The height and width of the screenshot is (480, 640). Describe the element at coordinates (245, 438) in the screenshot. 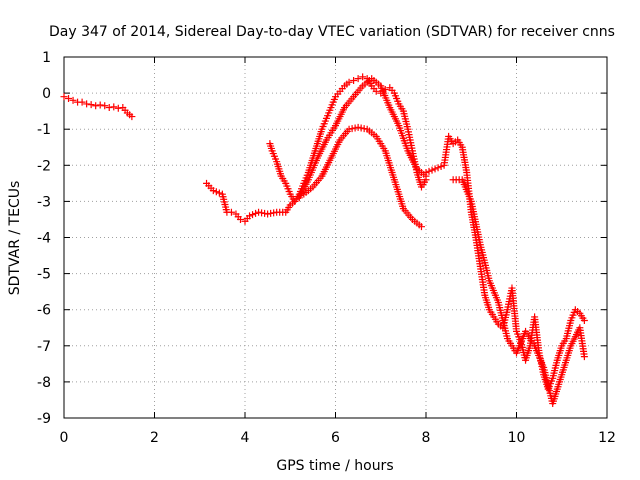

I see `x-tick-label: 4` at that location.